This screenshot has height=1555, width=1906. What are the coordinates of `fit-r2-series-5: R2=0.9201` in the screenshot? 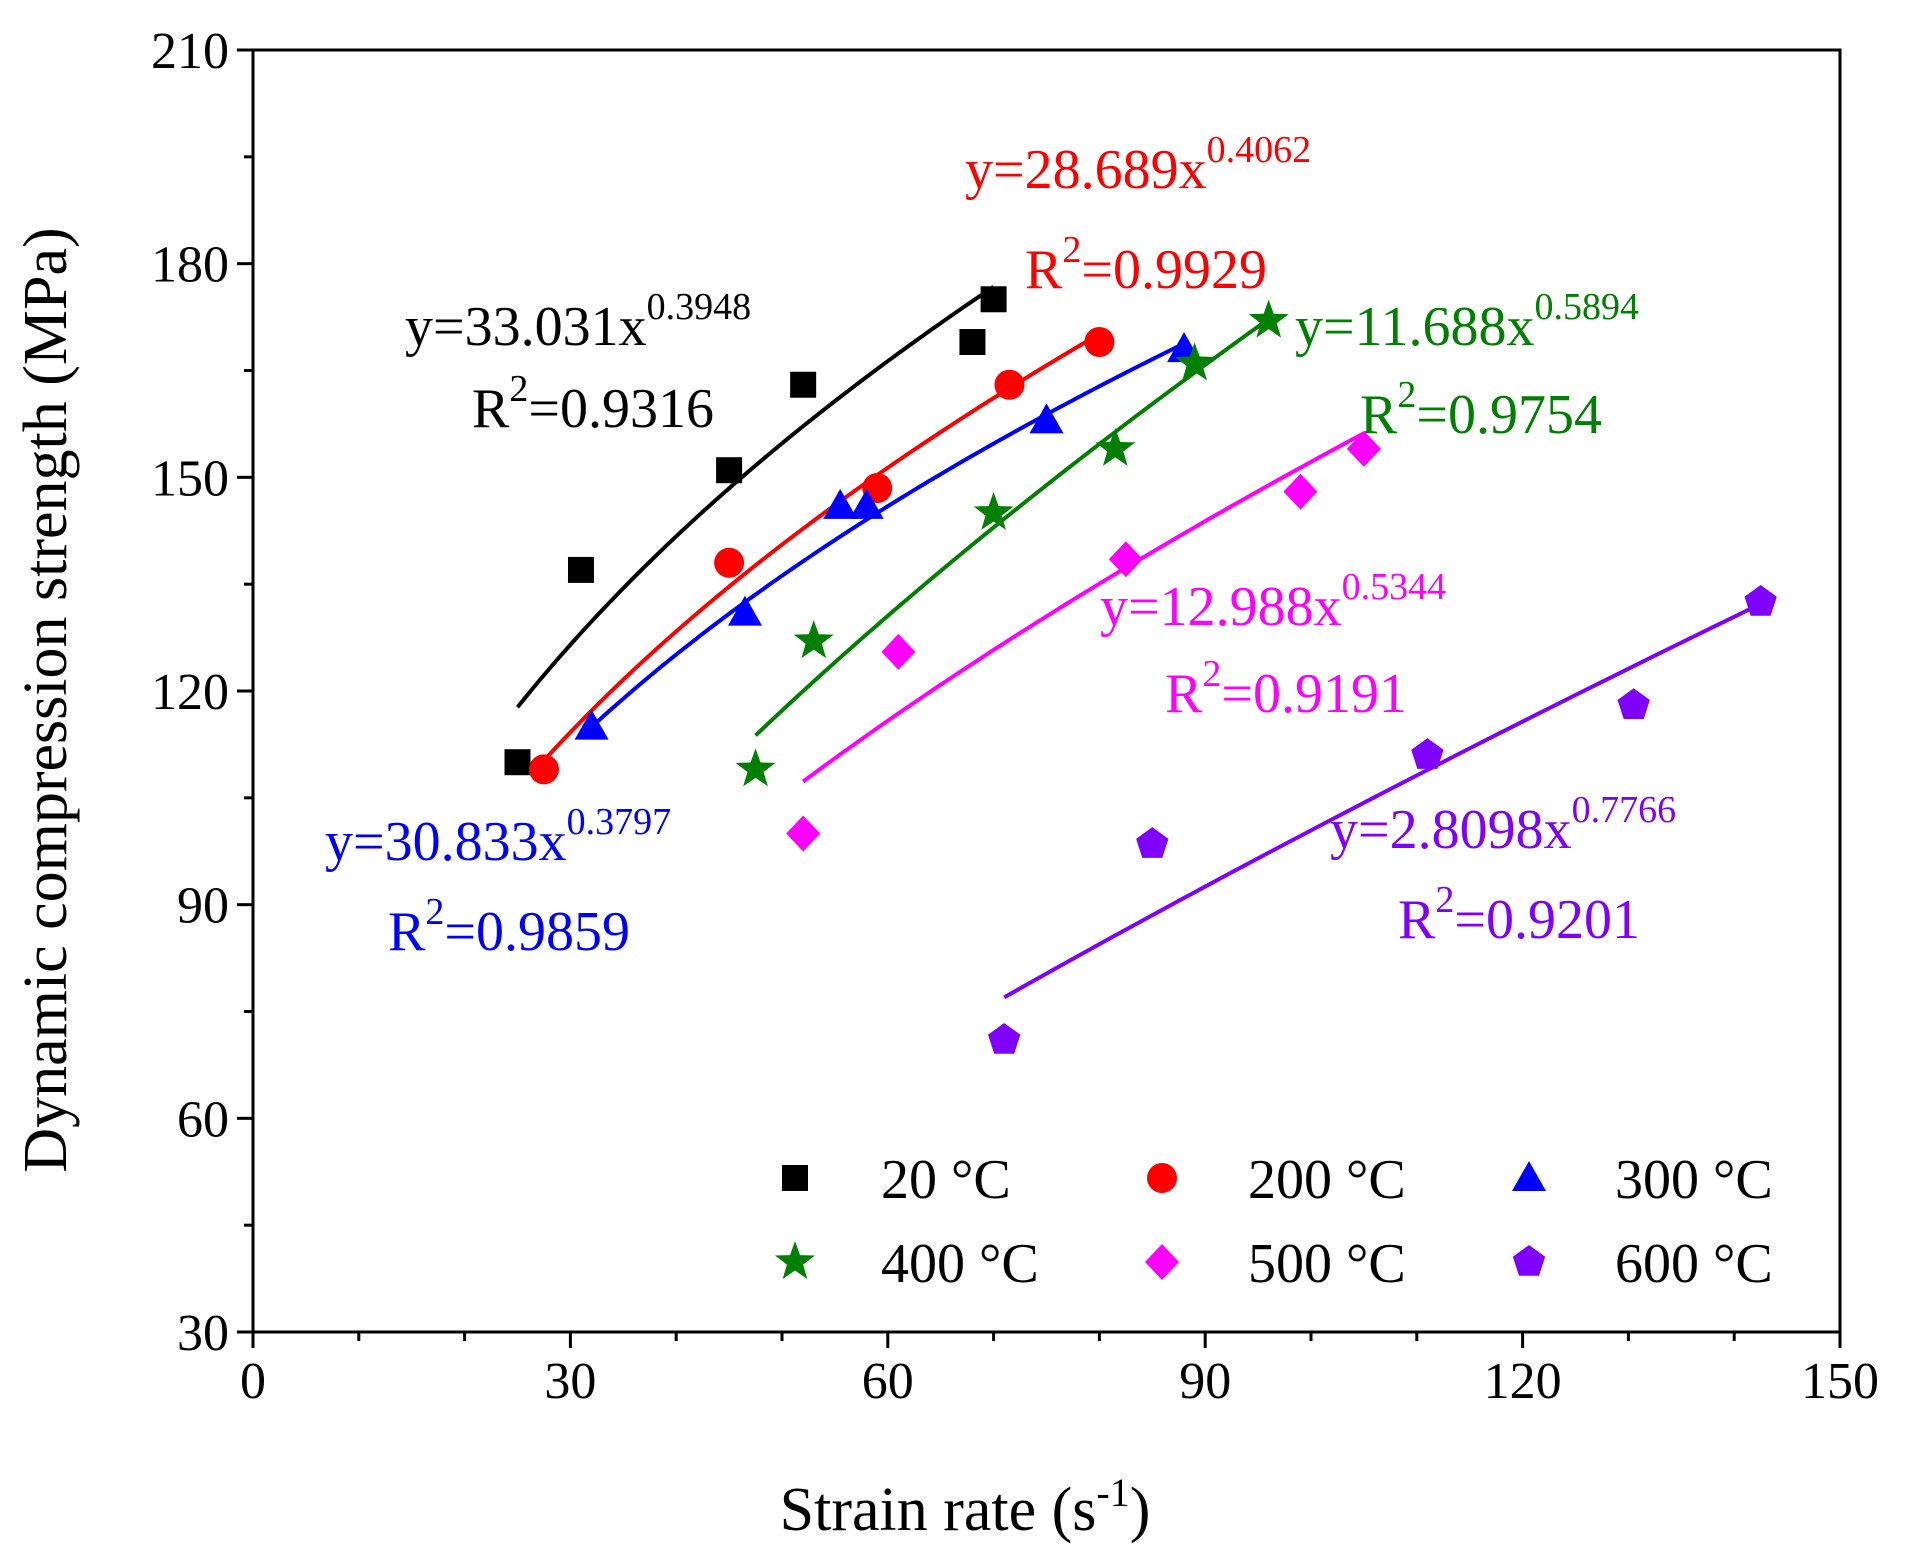 It's located at (1519, 915).